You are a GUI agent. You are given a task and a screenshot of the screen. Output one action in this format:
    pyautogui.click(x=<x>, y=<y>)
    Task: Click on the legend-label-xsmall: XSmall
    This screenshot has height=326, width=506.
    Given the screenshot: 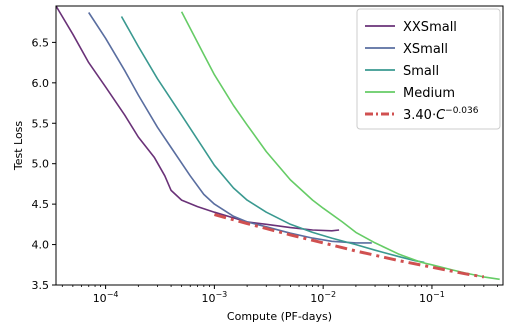 What is the action you would take?
    pyautogui.click(x=425, y=49)
    